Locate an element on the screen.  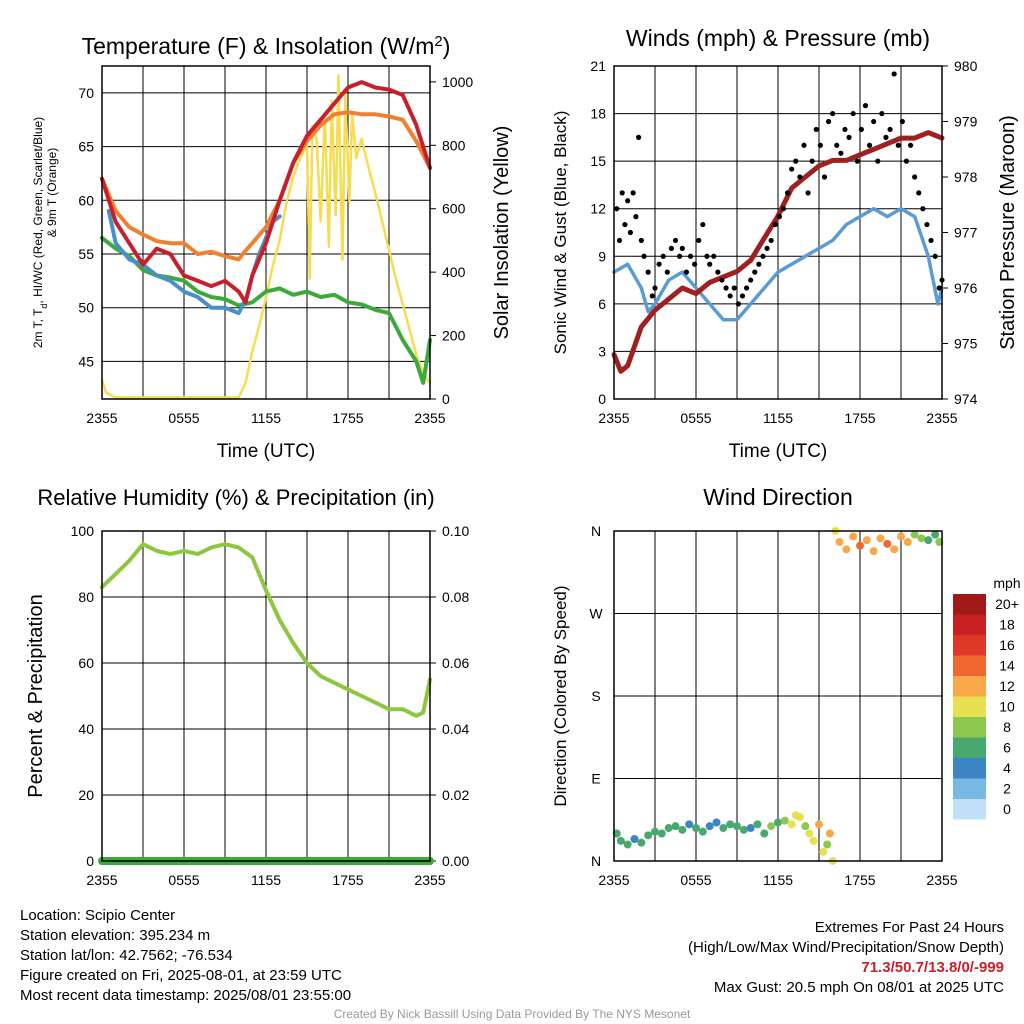
y-tick-label: 9 is located at coordinates (602, 256).